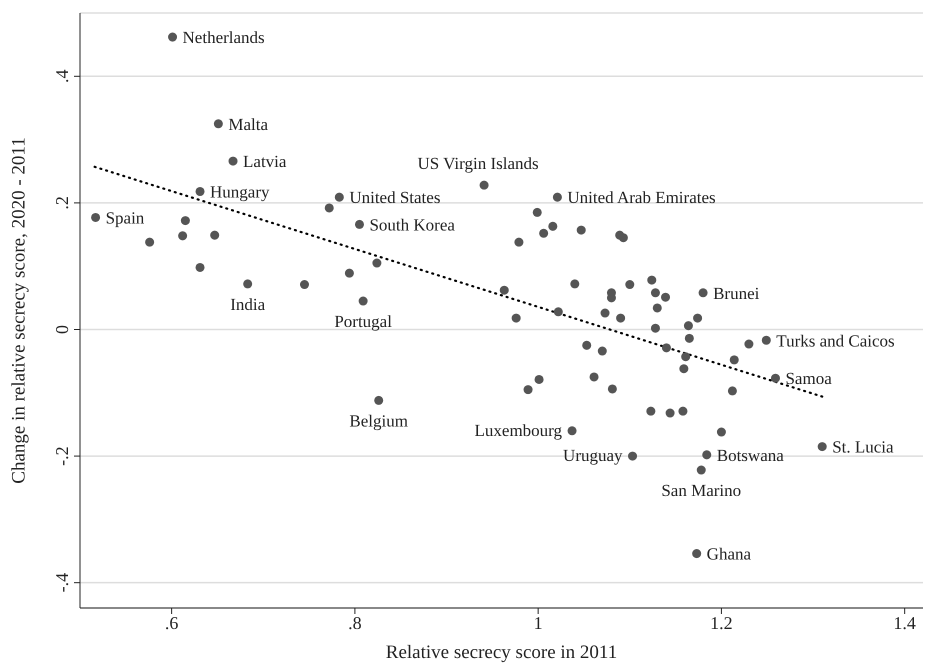 The image size is (935, 671). I want to click on annotation: San Marino, so click(701, 490).